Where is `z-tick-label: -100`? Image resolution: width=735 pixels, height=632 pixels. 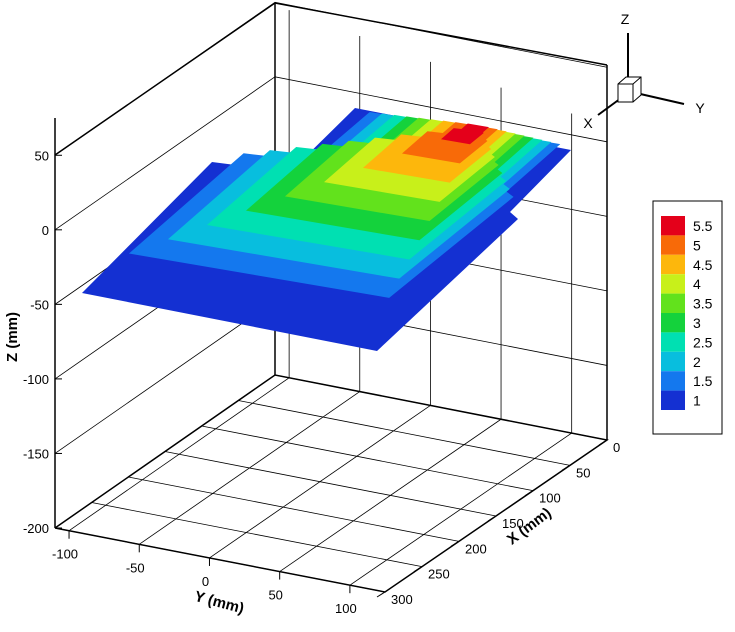 z-tick-label: -100 is located at coordinates (36, 379).